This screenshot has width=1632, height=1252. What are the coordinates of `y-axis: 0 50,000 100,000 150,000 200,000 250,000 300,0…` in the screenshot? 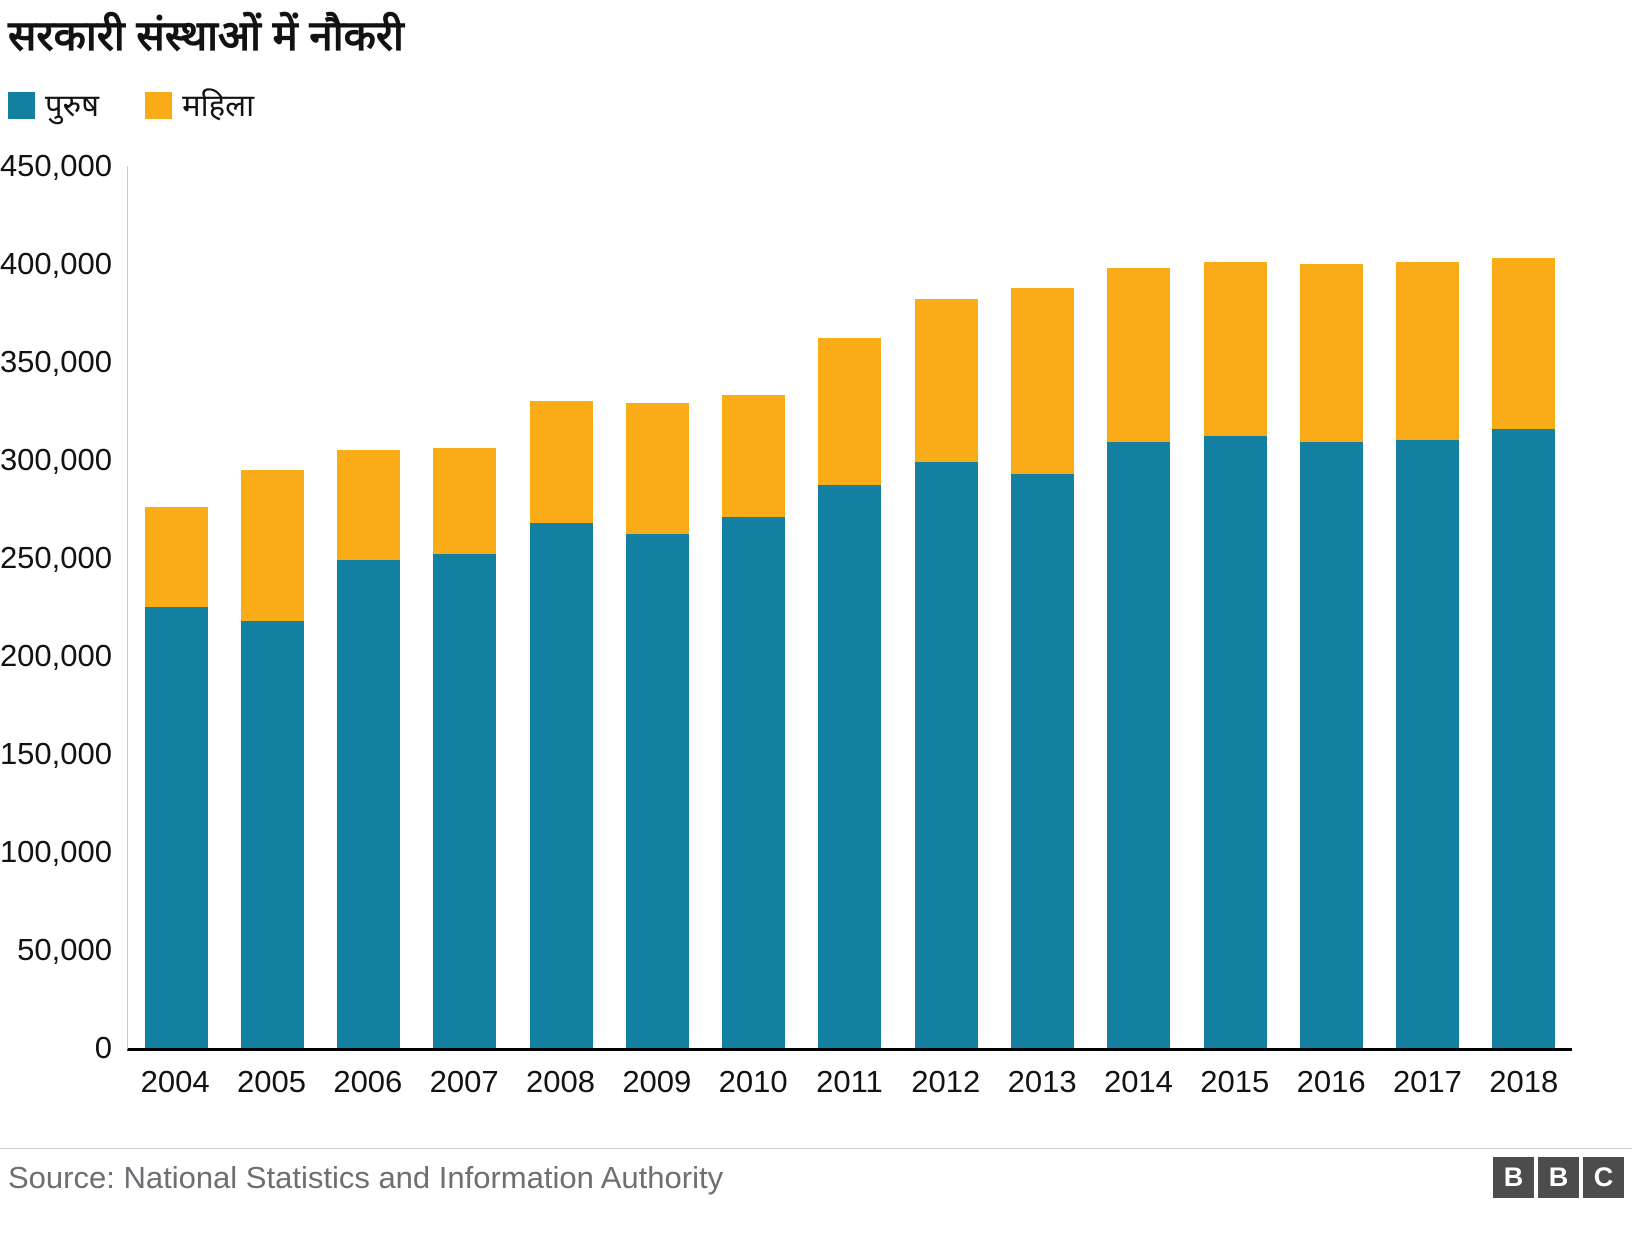 It's located at (56, 606).